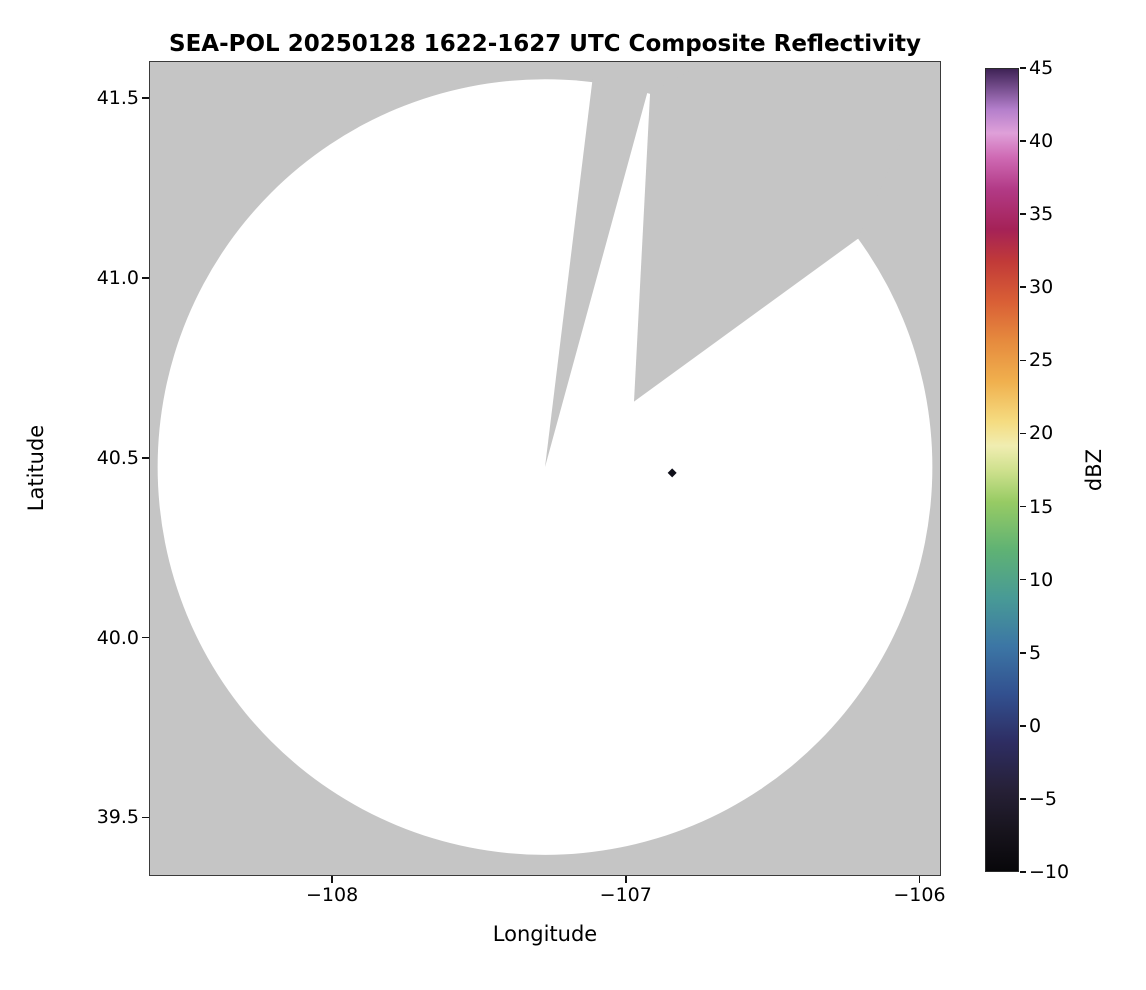 The height and width of the screenshot is (990, 1146). Describe the element at coordinates (600, 265) in the screenshot. I see `blocked-sector-narrow` at that location.